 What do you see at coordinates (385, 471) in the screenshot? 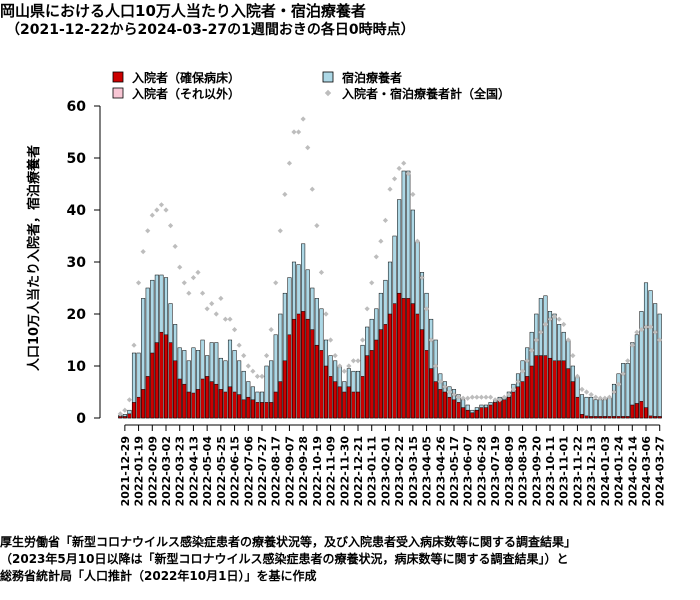
I see `x-tick-label: 2023-02-01` at bounding box center [385, 471].